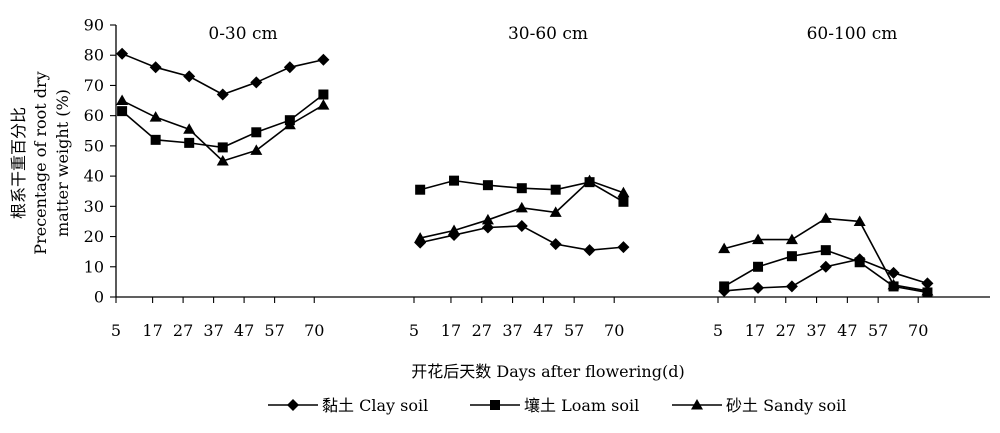 This screenshot has width=1000, height=433. What do you see at coordinates (94, 206) in the screenshot?
I see `y-tick-label: 30` at bounding box center [94, 206].